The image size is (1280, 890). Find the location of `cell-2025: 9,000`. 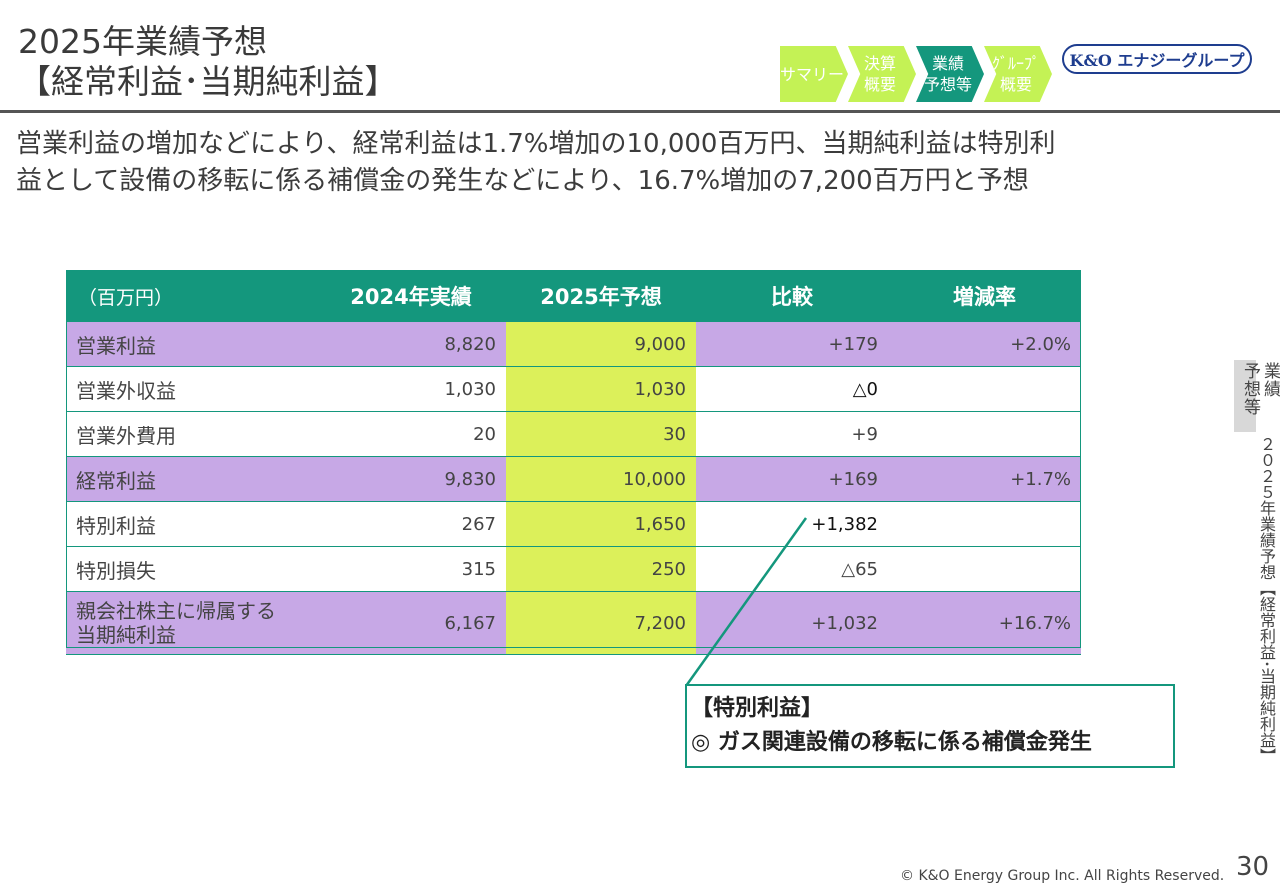

cell-2025: 9,000 is located at coordinates (601, 344).